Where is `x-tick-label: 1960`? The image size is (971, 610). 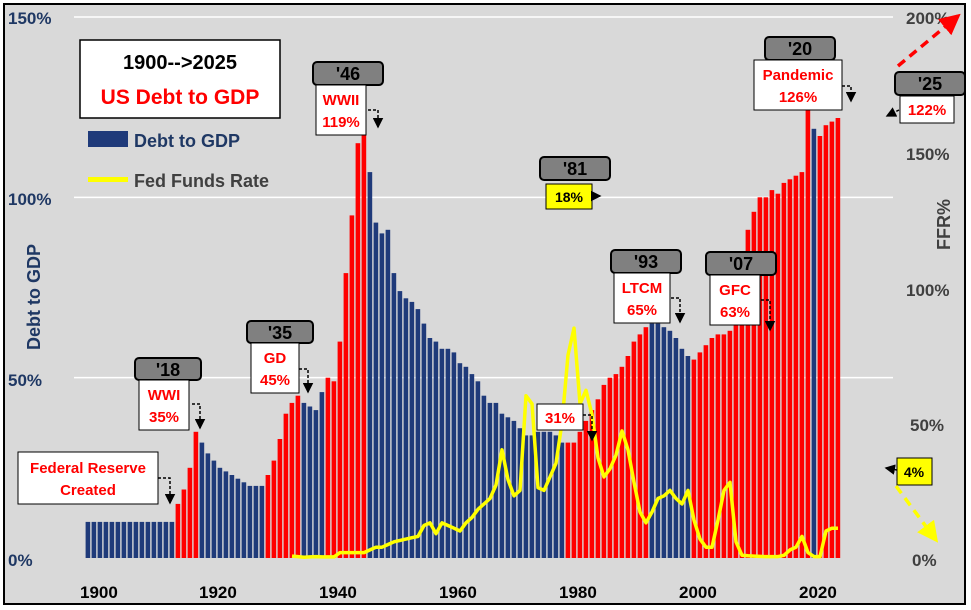 x-tick-label: 1960 is located at coordinates (458, 592).